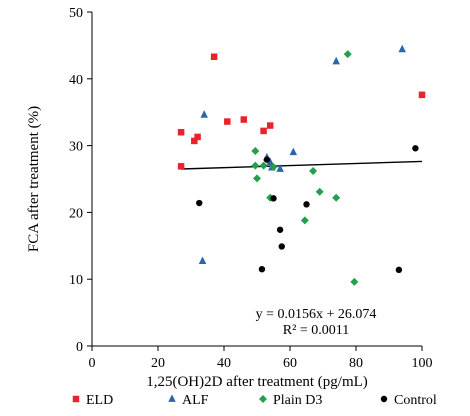  Describe the element at coordinates (76, 399) in the screenshot. I see `legend-eld-marker` at that location.